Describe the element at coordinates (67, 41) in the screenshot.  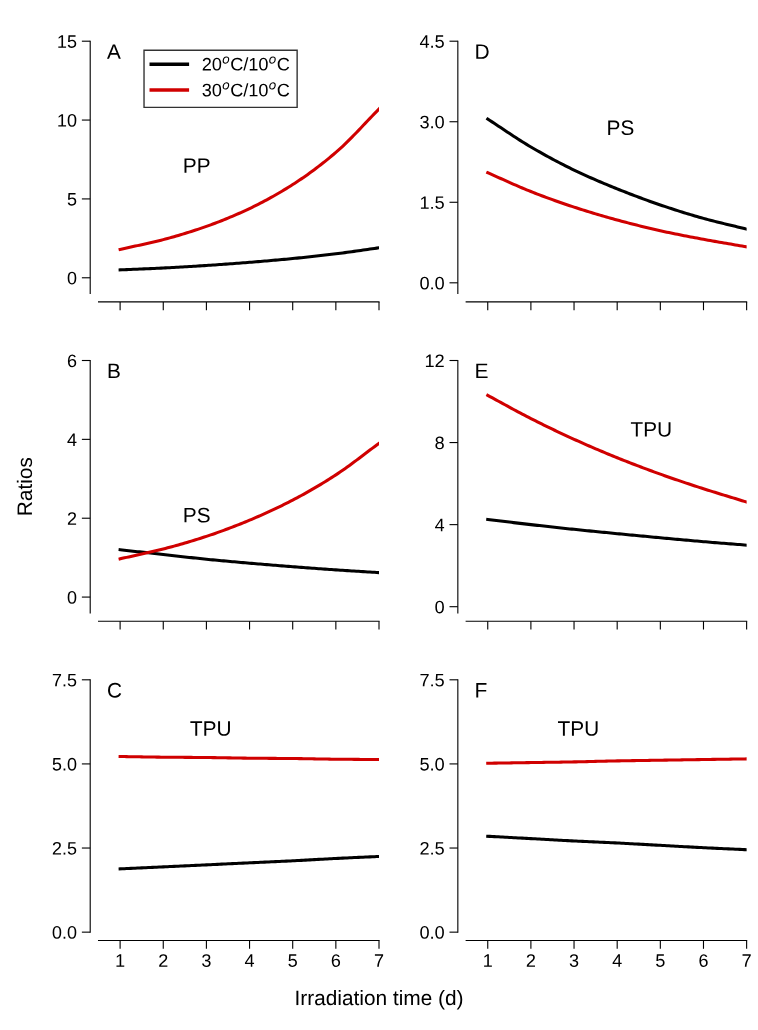
I see `y-tick-label: 15` at that location.